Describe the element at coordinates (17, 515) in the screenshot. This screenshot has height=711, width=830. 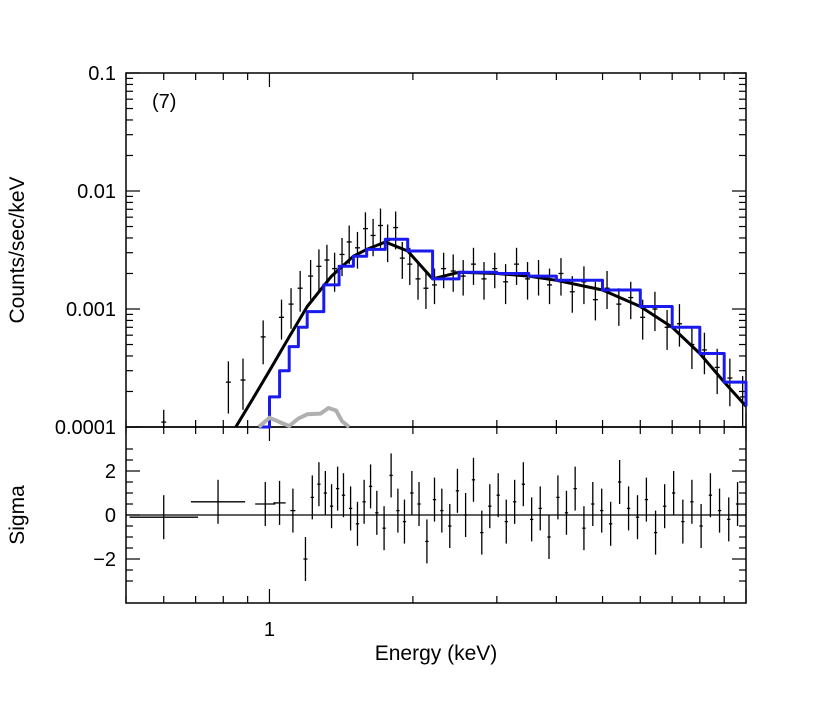
I see `bottom-y-axis-label: Sigma` at that location.